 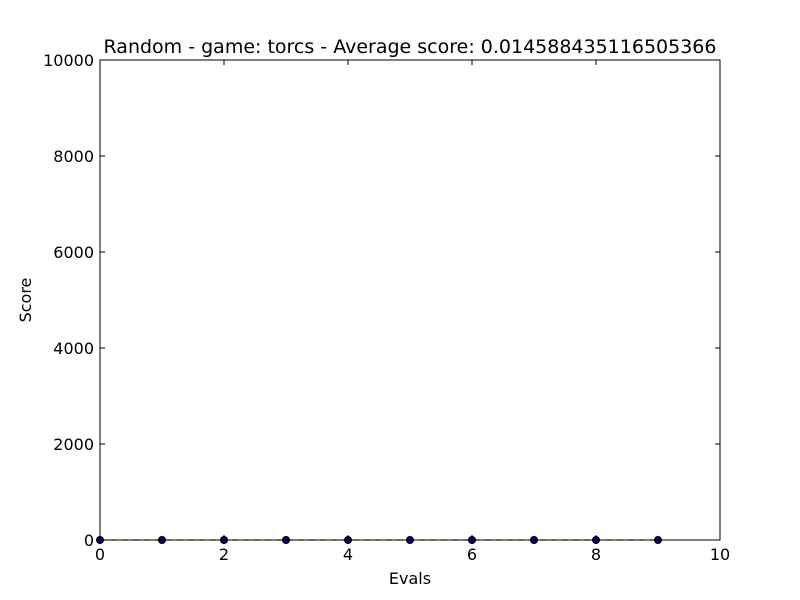 What do you see at coordinates (73, 444) in the screenshot?
I see `y-tick-label: 2000` at bounding box center [73, 444].